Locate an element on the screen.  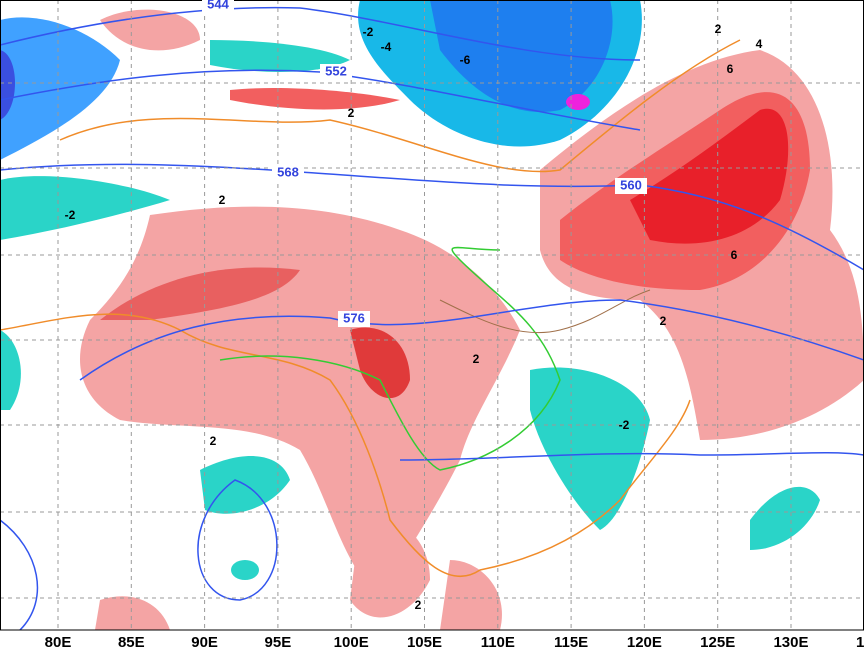
height-contour-label: 560 is located at coordinates (631, 184).